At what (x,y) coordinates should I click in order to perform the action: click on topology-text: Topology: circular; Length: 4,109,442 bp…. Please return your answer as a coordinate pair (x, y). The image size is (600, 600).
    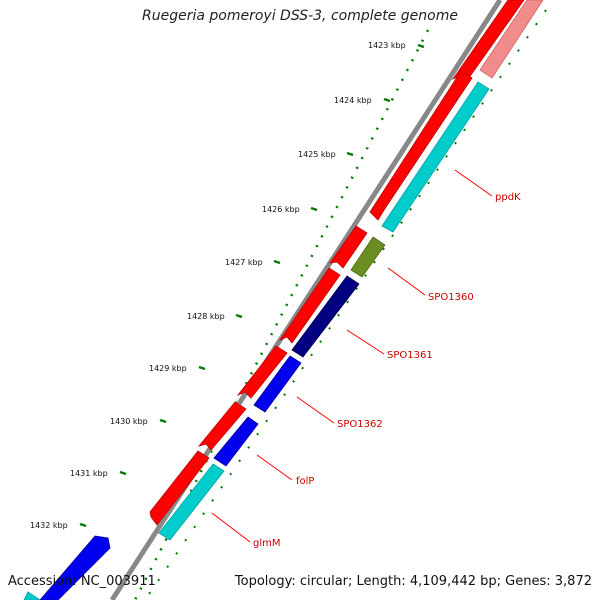
    Looking at the image, I should click on (413, 581).